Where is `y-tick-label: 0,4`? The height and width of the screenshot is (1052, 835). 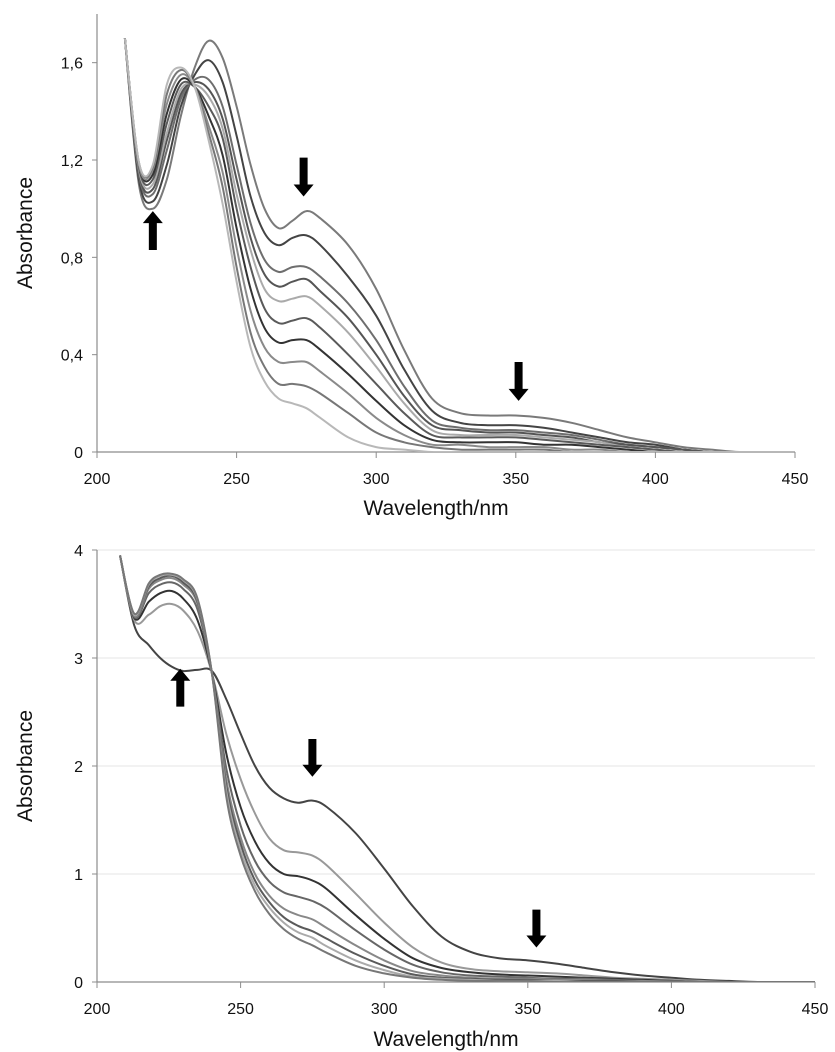 y-tick-label: 0,4 is located at coordinates (72, 356).